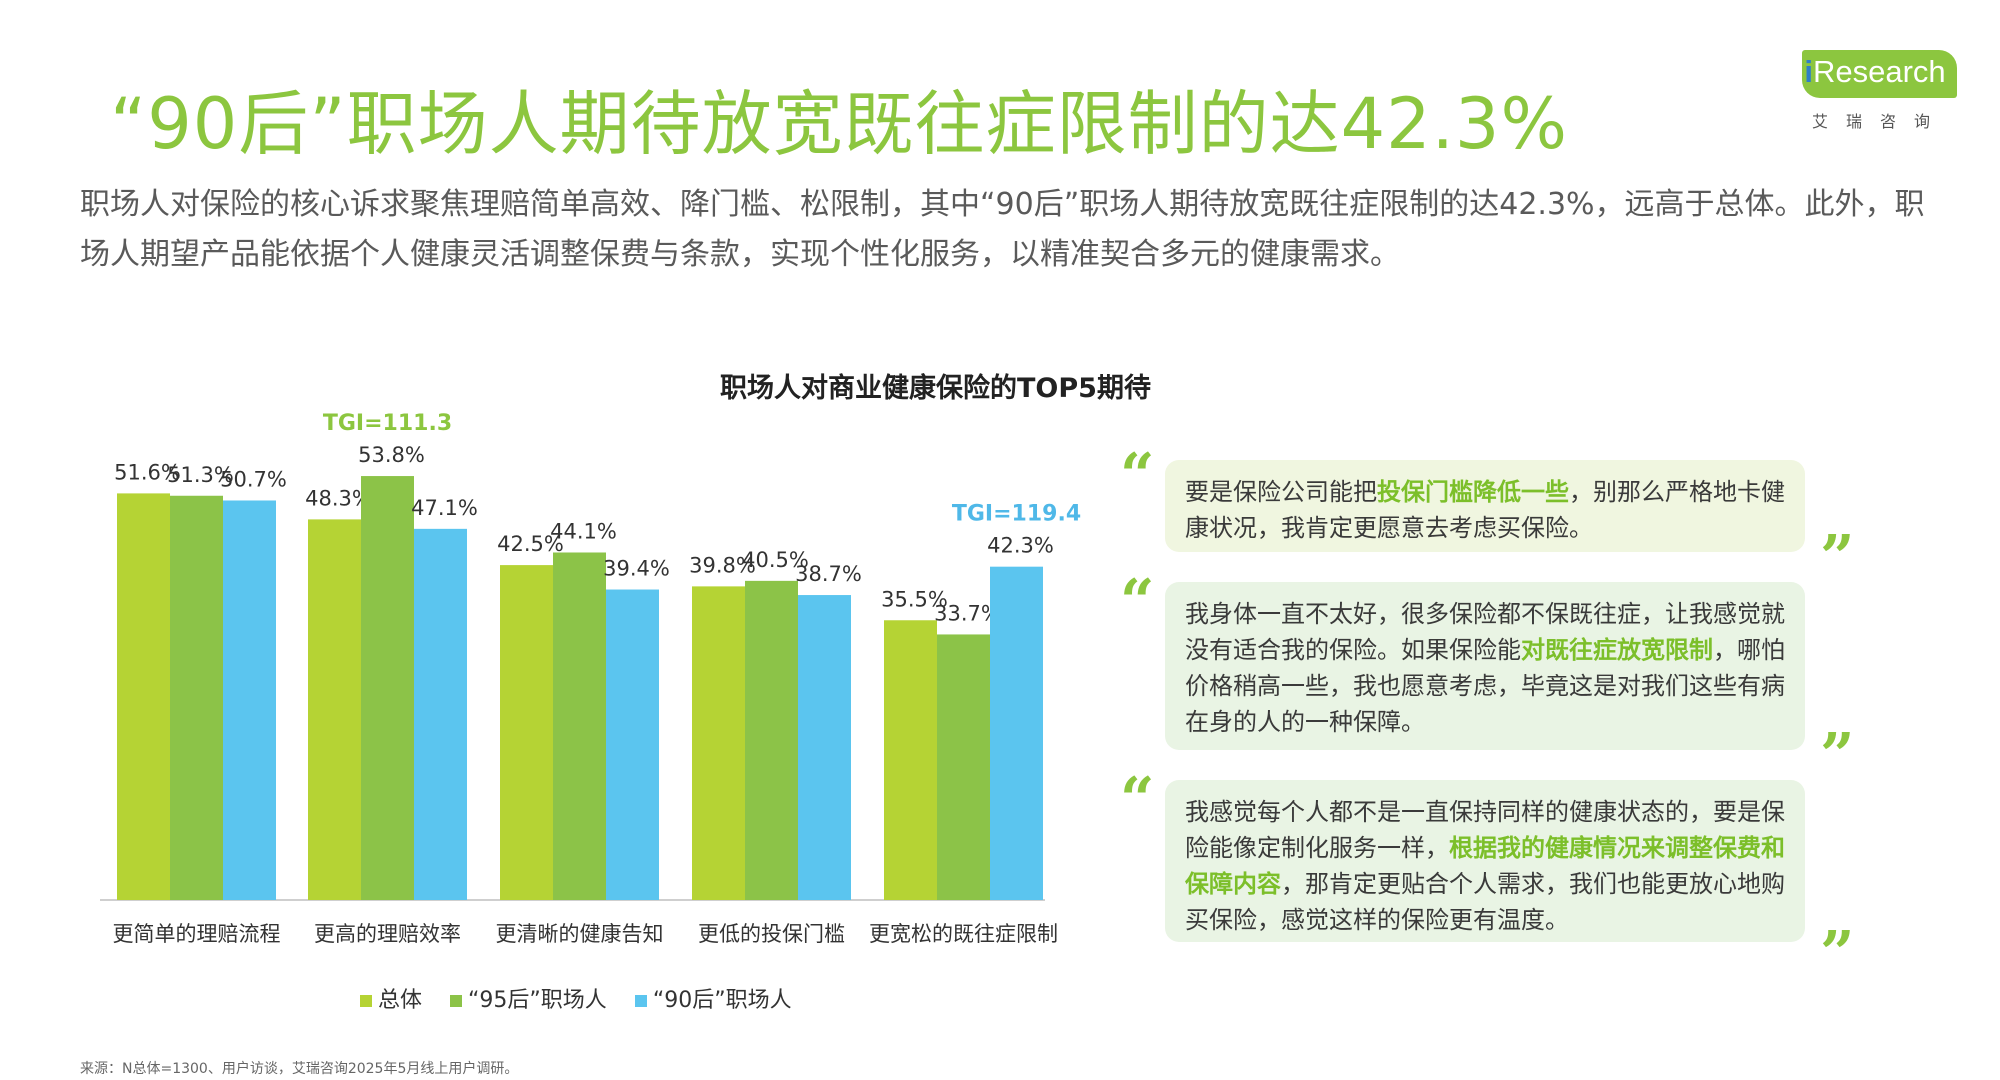 The width and height of the screenshot is (2000, 1080). What do you see at coordinates (299, 1069) in the screenshot?
I see `source-note: 来源：N总体=1300、用户访谈，艾瑞咨询2025年5月线上用户调研。` at bounding box center [299, 1069].